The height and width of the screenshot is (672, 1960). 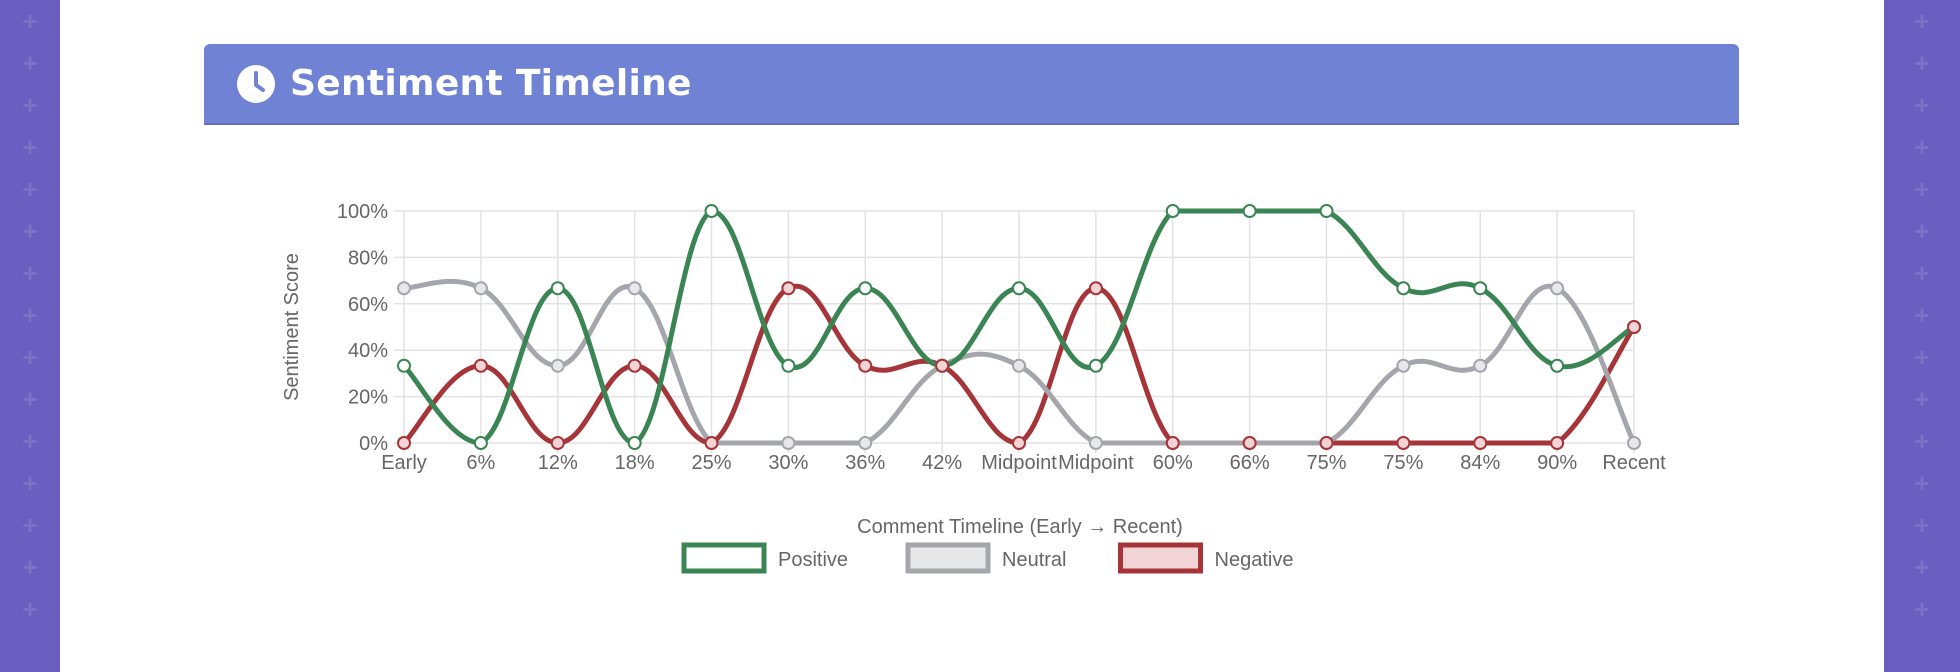 I want to click on x-tick-label: Recent, so click(x=1634, y=463).